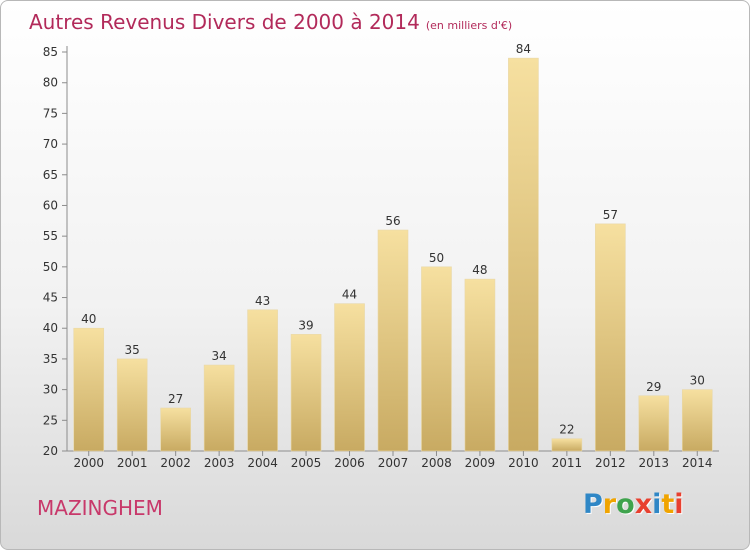  I want to click on logo-letter: P, so click(593, 504).